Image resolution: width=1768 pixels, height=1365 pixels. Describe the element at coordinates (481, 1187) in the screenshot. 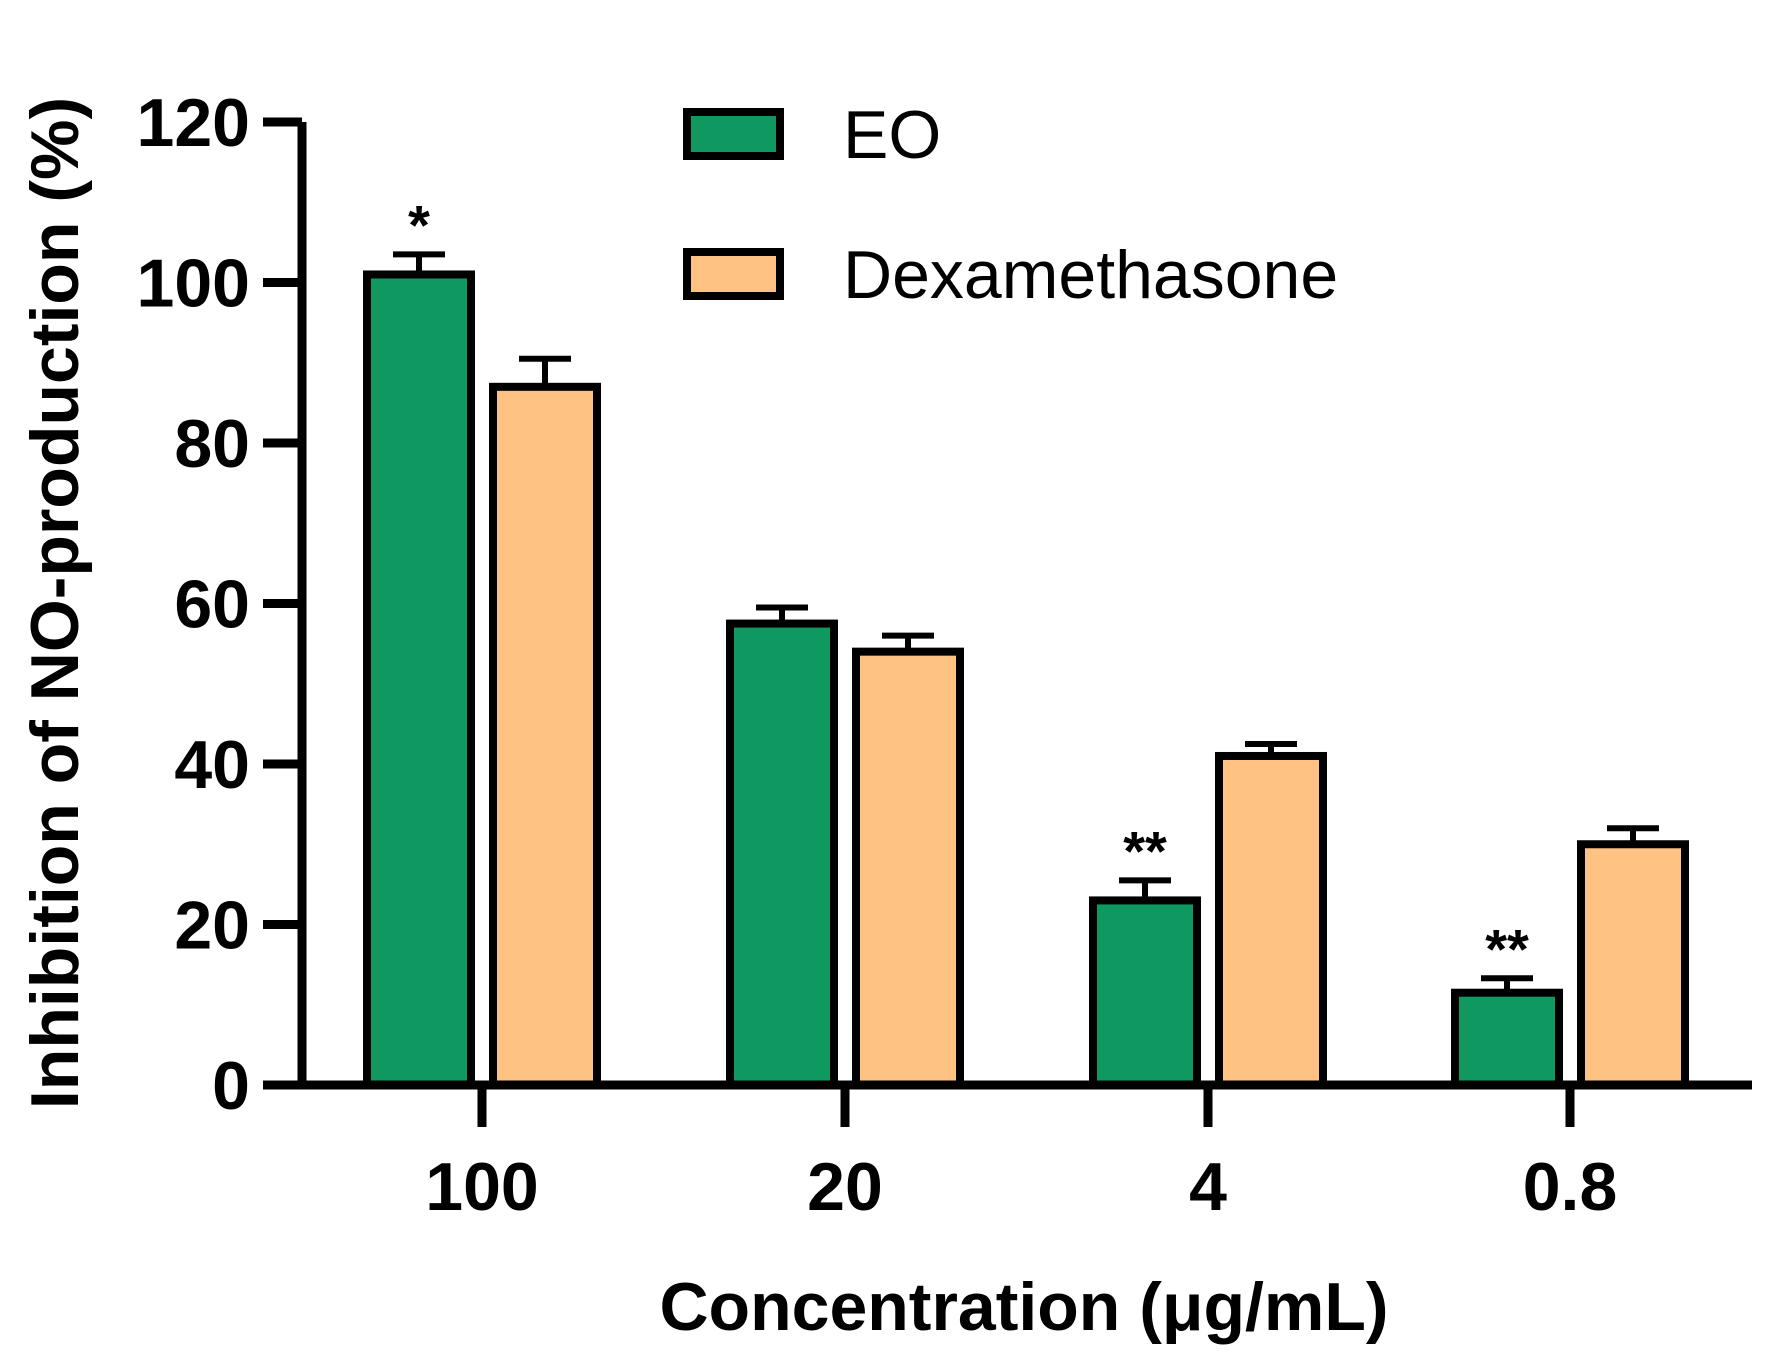

I see `x-tick-label-100: 100` at that location.